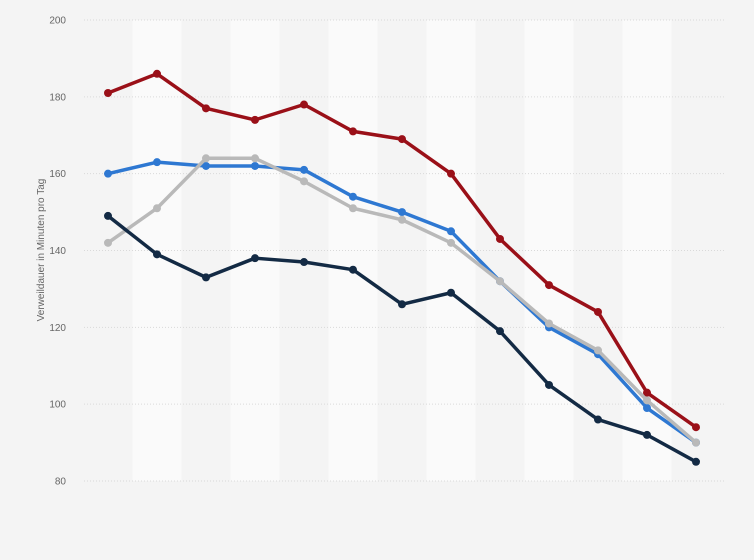 The height and width of the screenshot is (560, 754). I want to click on y-axis-title: Verweildauer in Minuten pro Tag, so click(41, 250).